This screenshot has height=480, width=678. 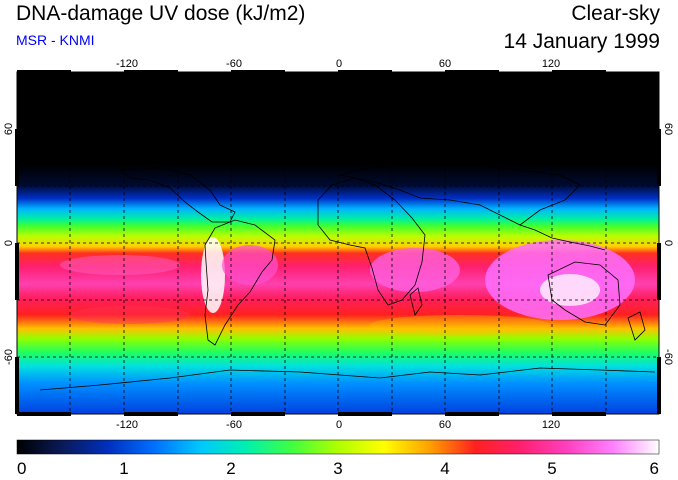 I want to click on lat-tick-right-1: 60, so click(x=668, y=129).